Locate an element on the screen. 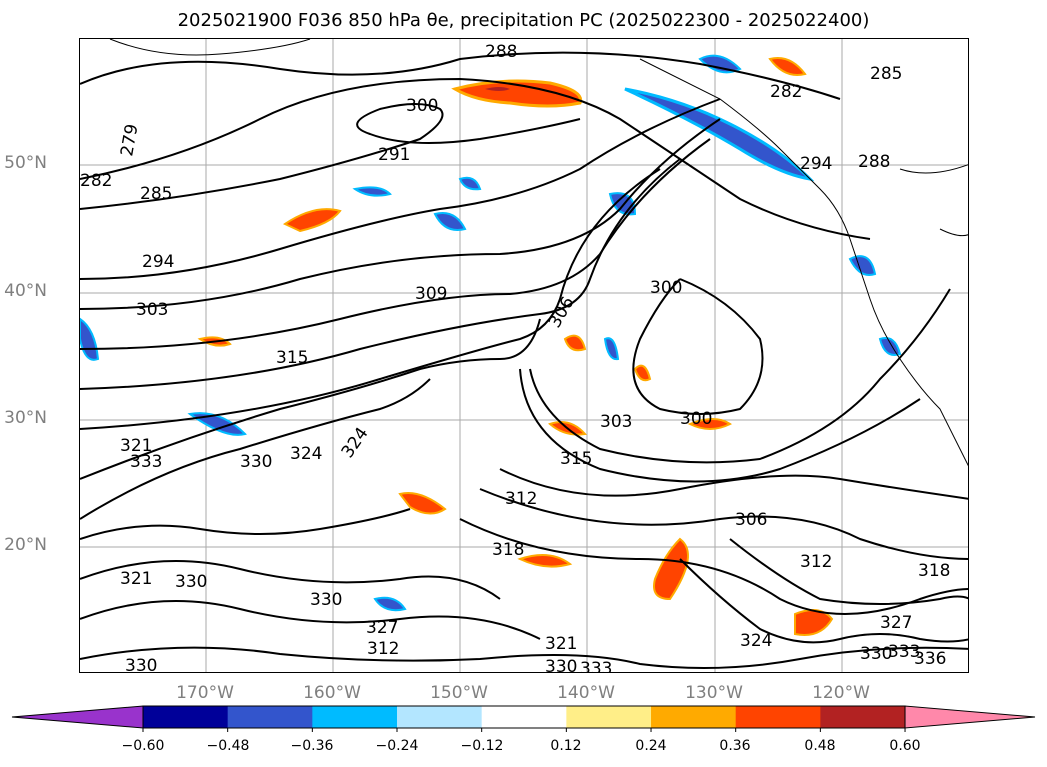 The image size is (1047, 767). colorbar-tick: −0.12 is located at coordinates (482, 746).